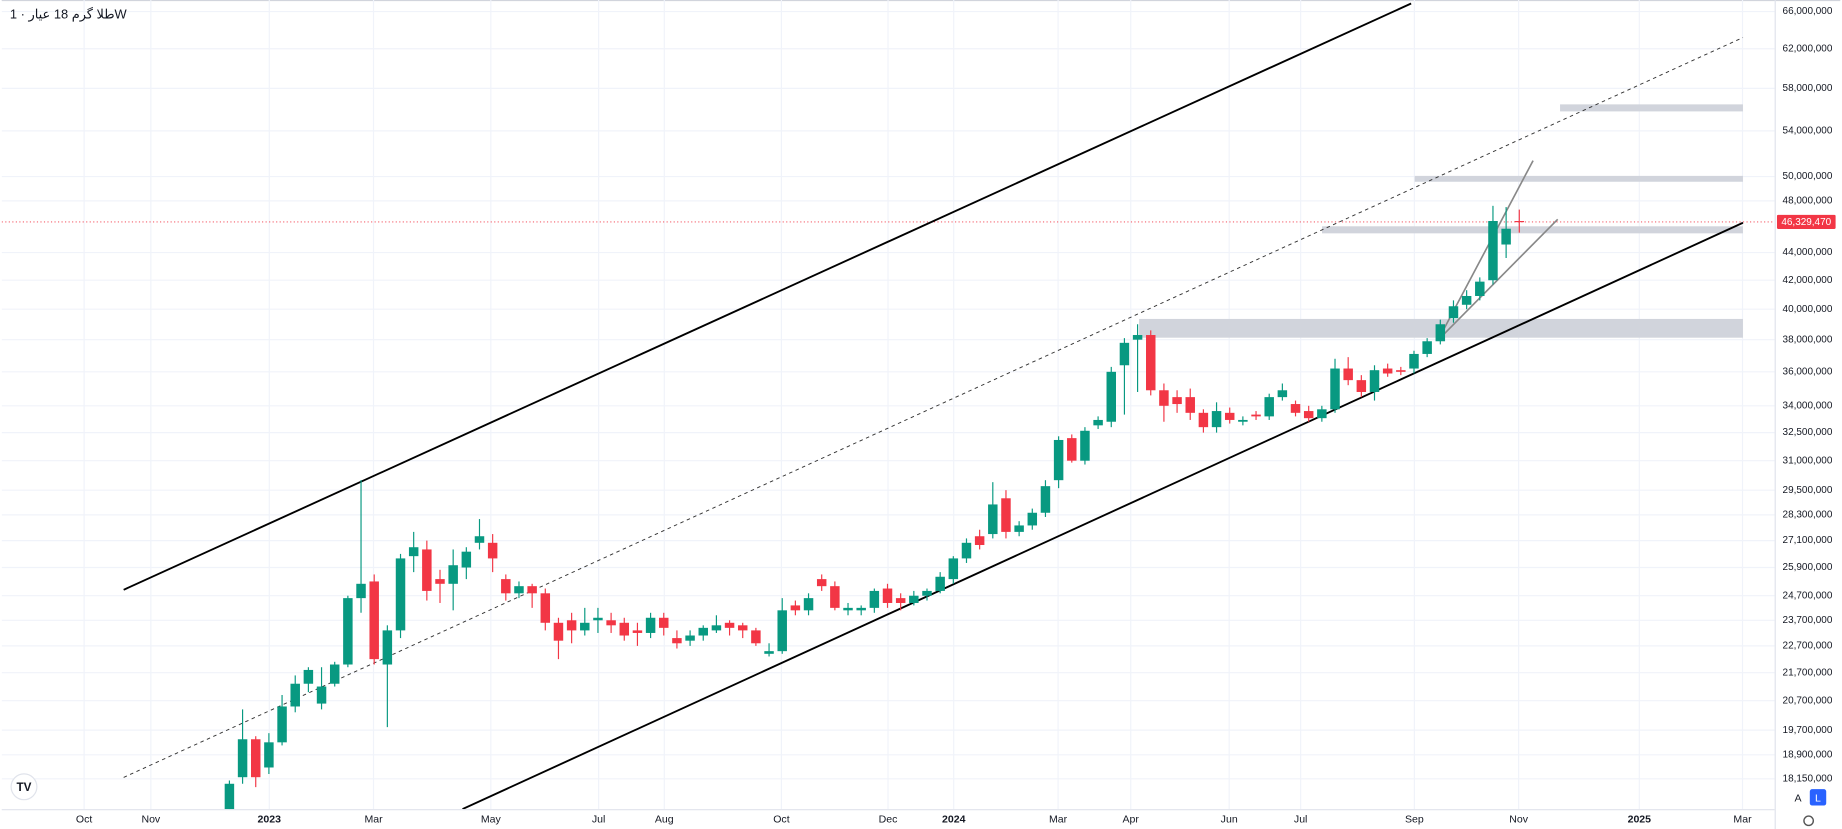 This screenshot has height=829, width=1842. I want to click on log-button, so click(1818, 797).